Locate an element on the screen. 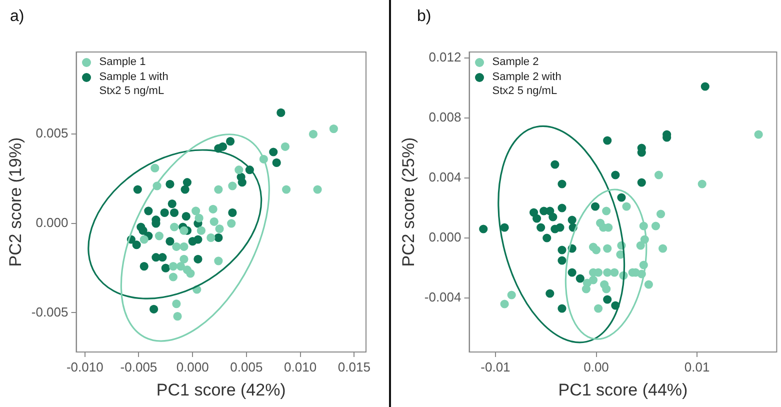 This screenshot has height=407, width=781. text: a) is located at coordinates (17, 17).